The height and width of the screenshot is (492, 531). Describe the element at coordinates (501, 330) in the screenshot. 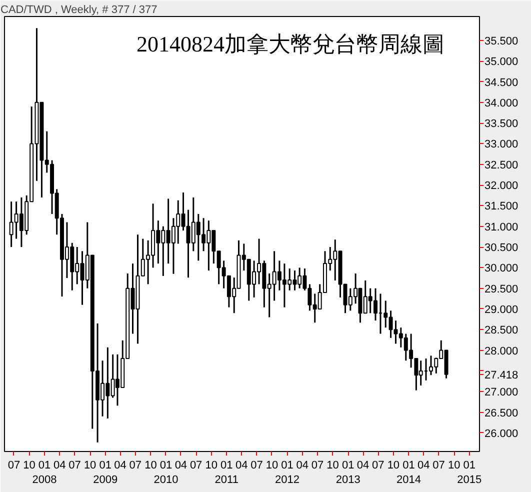

I see `y-tick-label: 28.500` at that location.